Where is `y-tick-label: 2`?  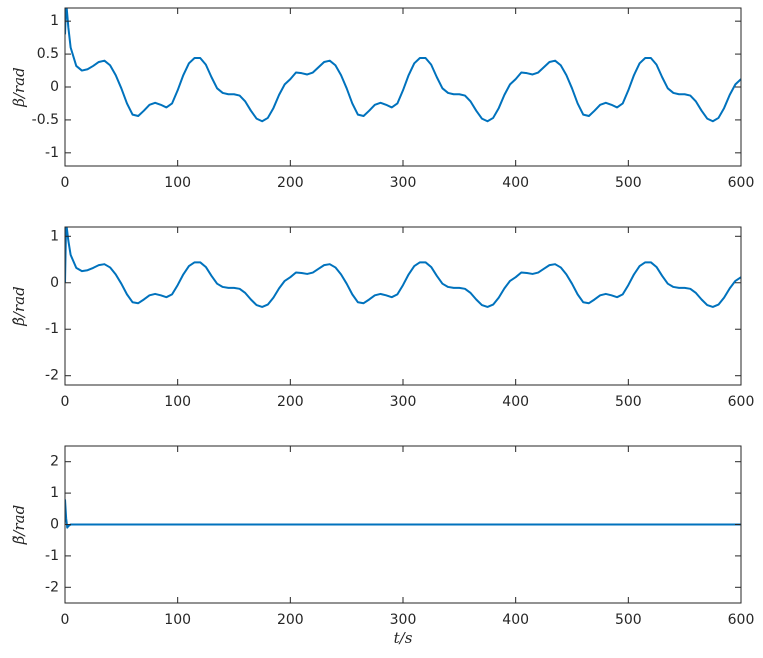 y-tick-label: 2 is located at coordinates (54, 462).